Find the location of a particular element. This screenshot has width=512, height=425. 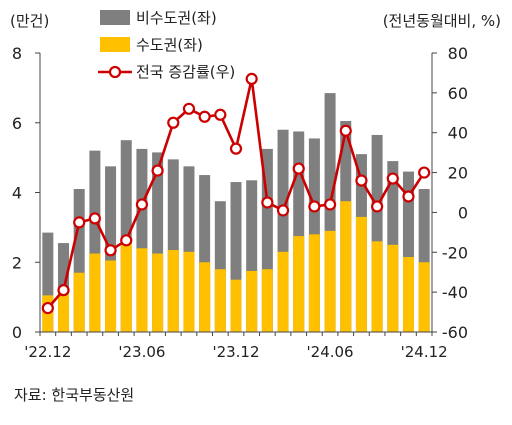

right-axis-unit: (전년동월대비, %) is located at coordinates (442, 21).